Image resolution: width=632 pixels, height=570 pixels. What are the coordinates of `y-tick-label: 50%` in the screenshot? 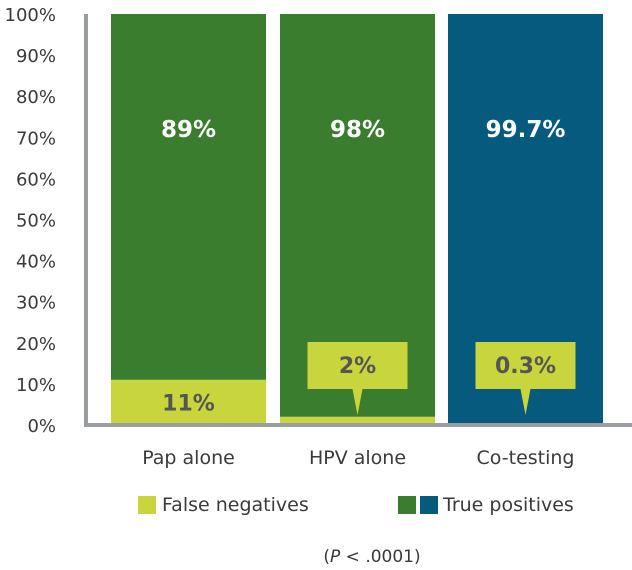 It's located at (36, 221).